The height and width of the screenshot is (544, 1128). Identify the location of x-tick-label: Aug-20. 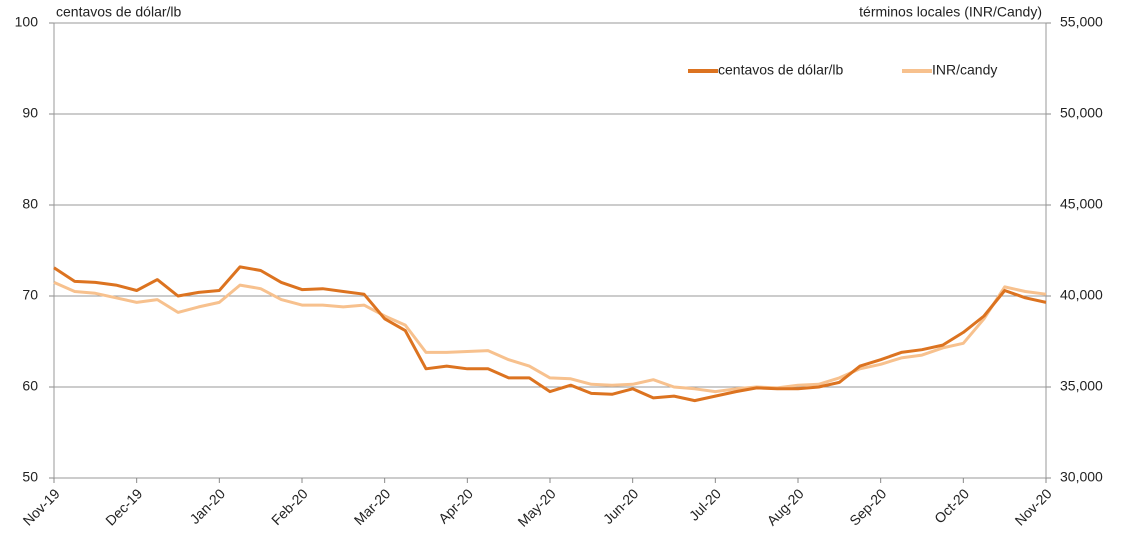
(784, 506).